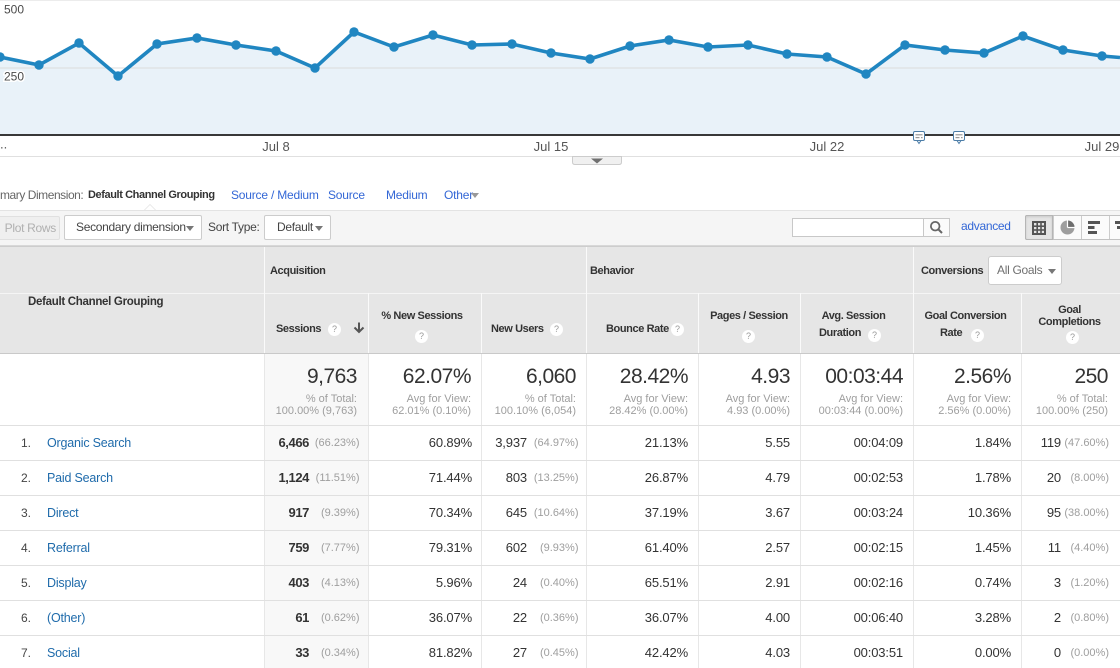 This screenshot has height=668, width=1120. What do you see at coordinates (14, 10) in the screenshot?
I see `svg-text: 500` at bounding box center [14, 10].